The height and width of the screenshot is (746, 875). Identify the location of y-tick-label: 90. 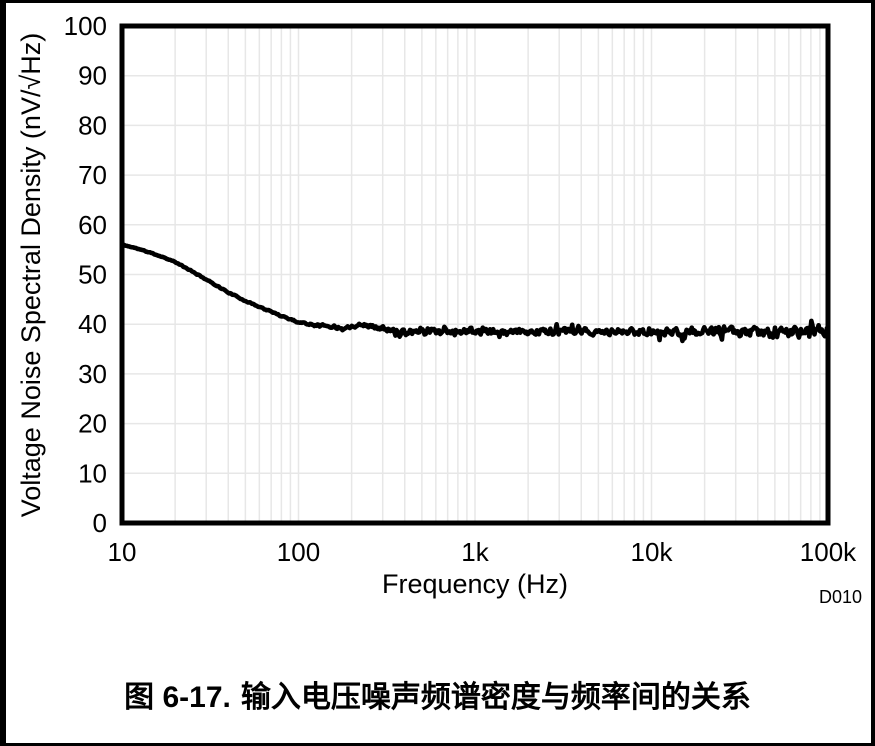
(92, 76).